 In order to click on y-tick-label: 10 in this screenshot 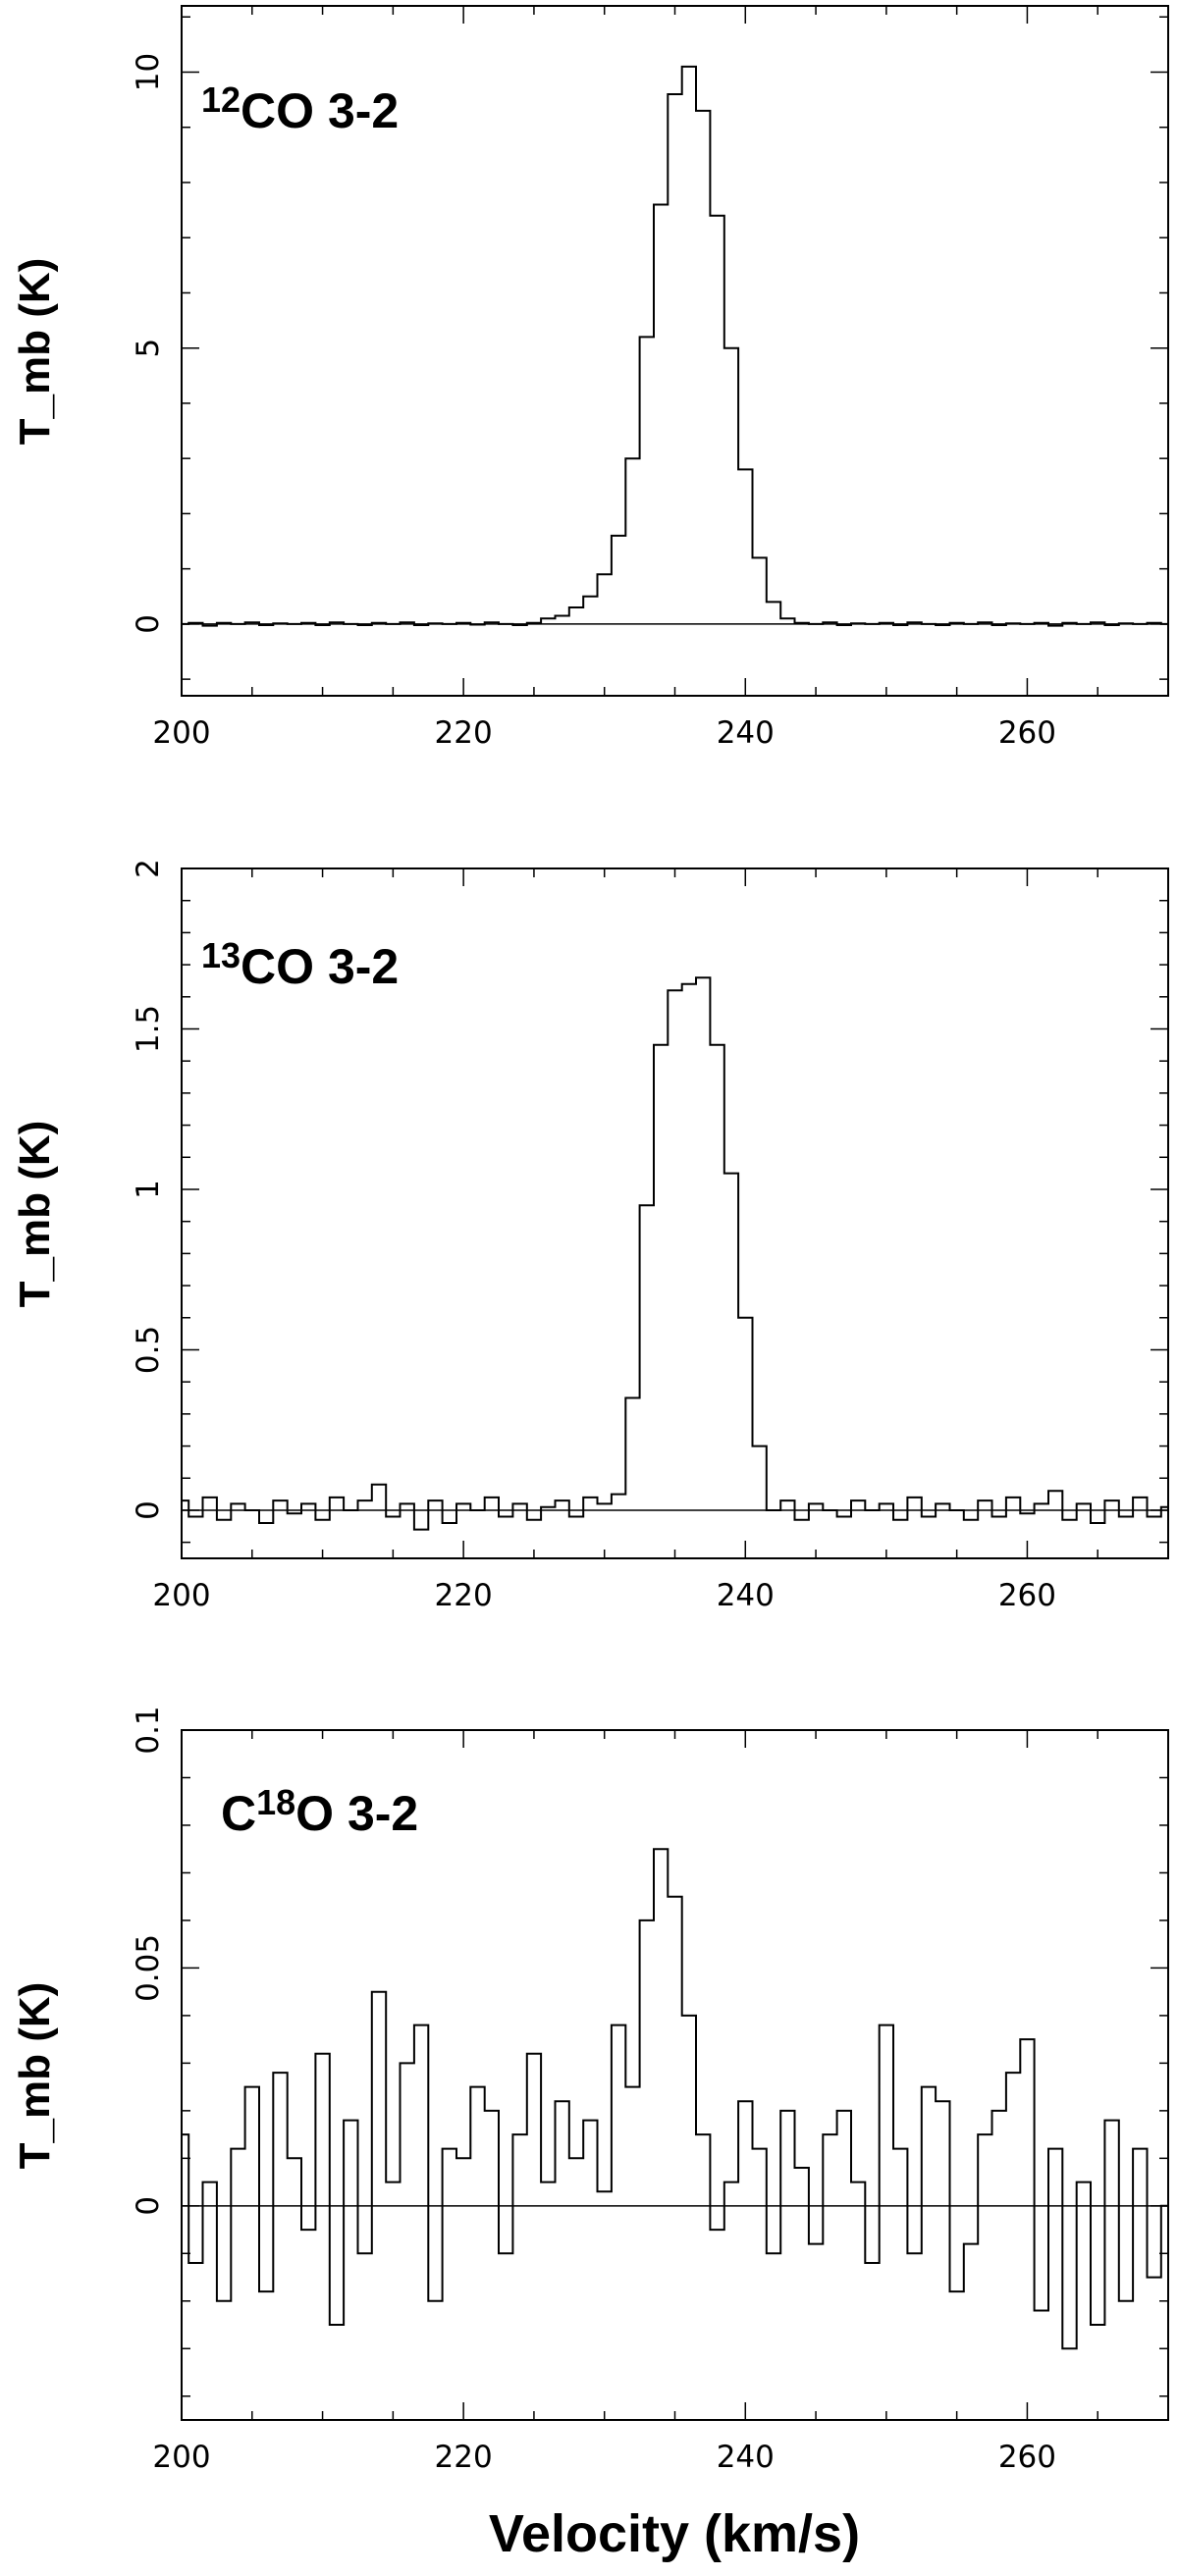, I will do `click(148, 72)`.